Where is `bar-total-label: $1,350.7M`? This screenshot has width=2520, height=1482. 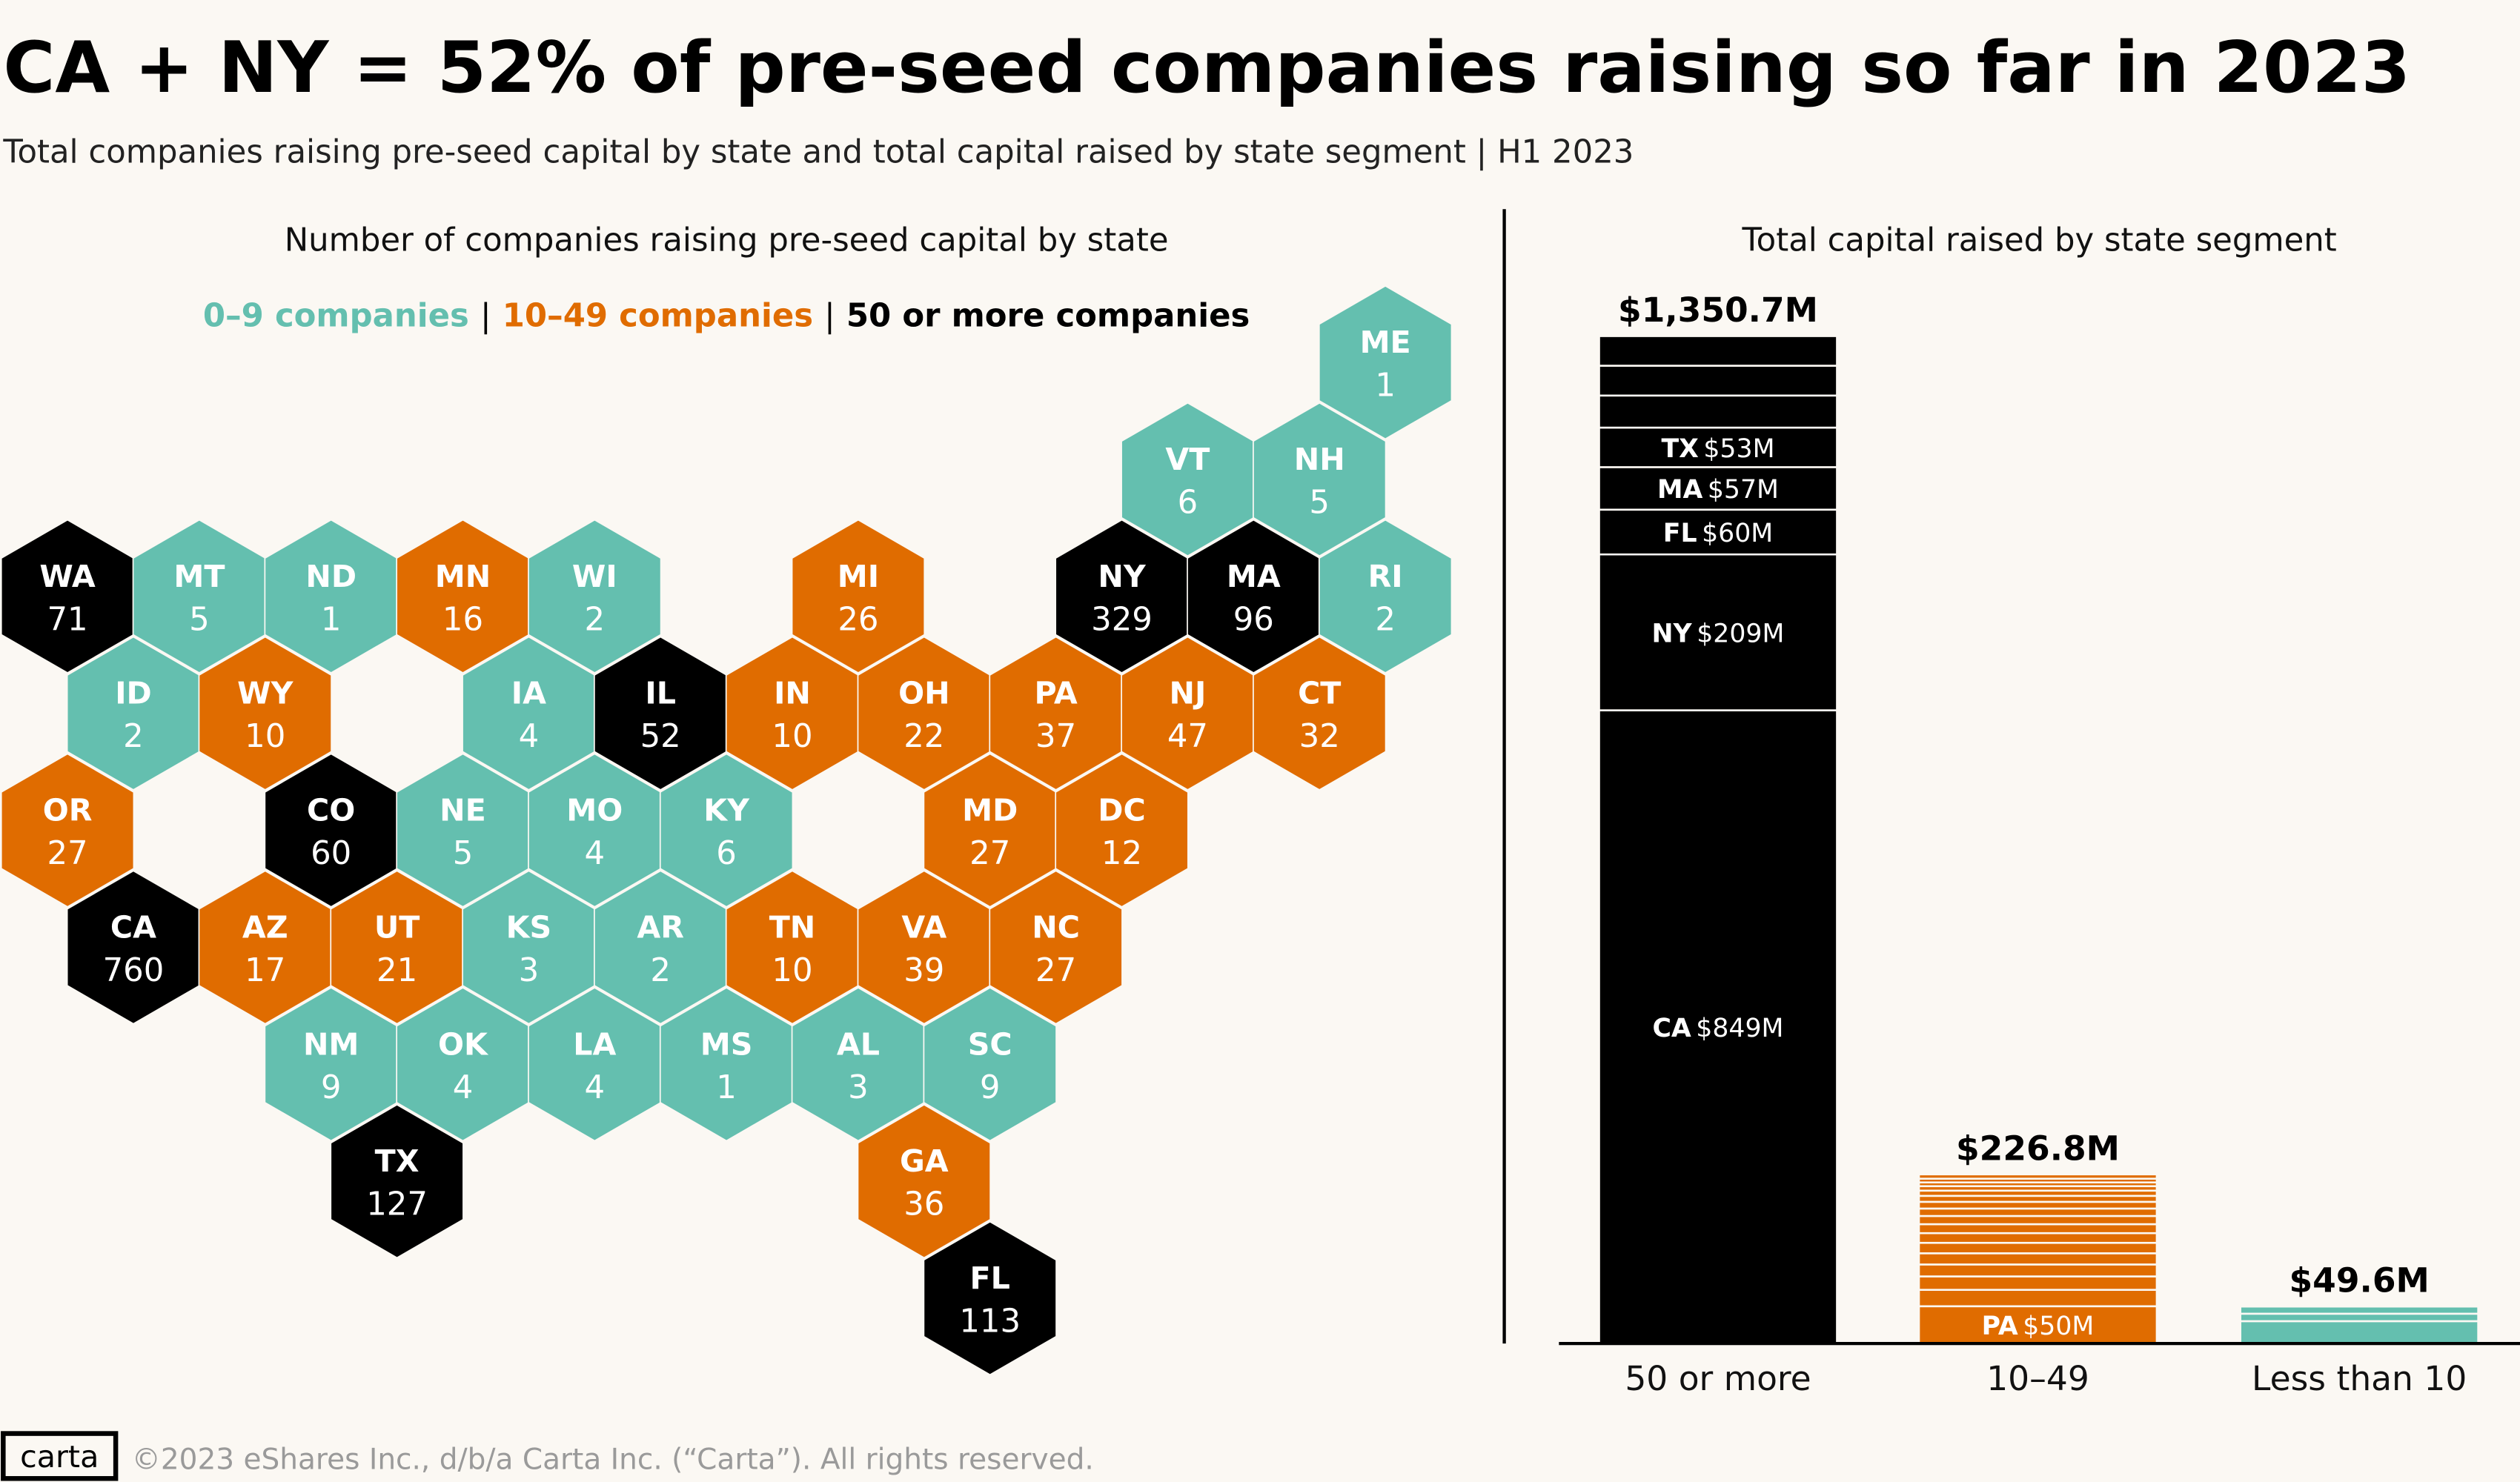 bar-total-label: $1,350.7M is located at coordinates (1718, 310).